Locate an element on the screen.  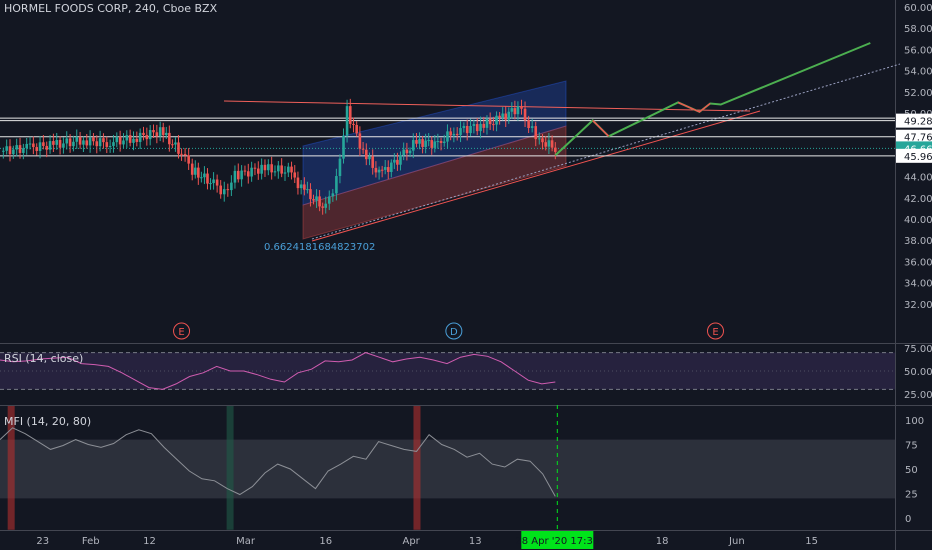
event-marker-letter: D is located at coordinates (454, 332).